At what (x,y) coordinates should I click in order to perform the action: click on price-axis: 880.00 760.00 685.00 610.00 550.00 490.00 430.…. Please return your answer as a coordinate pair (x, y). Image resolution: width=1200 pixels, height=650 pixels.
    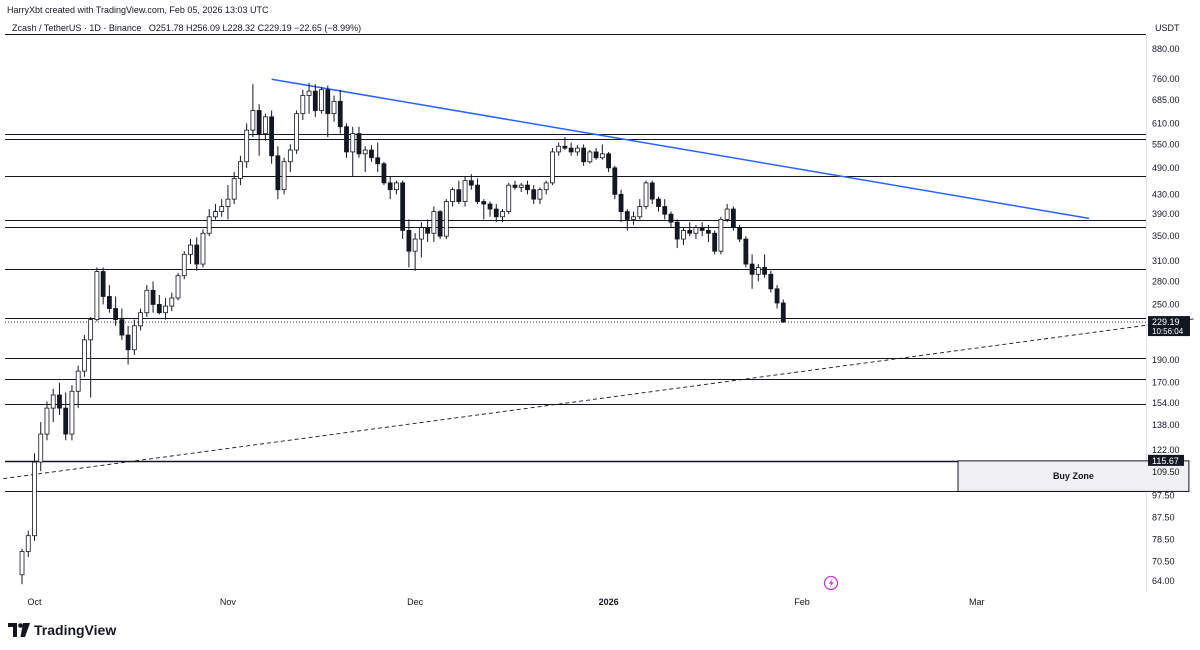
    Looking at the image, I should click on (1169, 315).